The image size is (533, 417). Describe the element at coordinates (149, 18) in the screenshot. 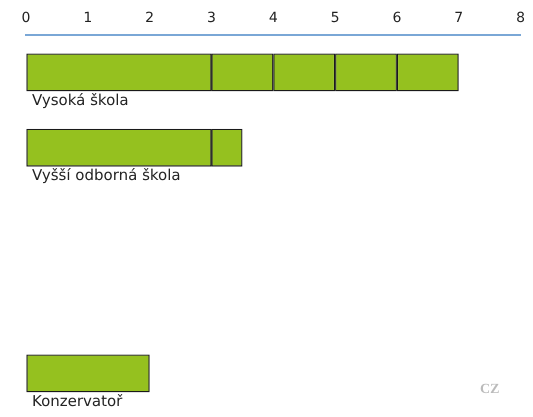

I see `x-tick-label: 2` at that location.